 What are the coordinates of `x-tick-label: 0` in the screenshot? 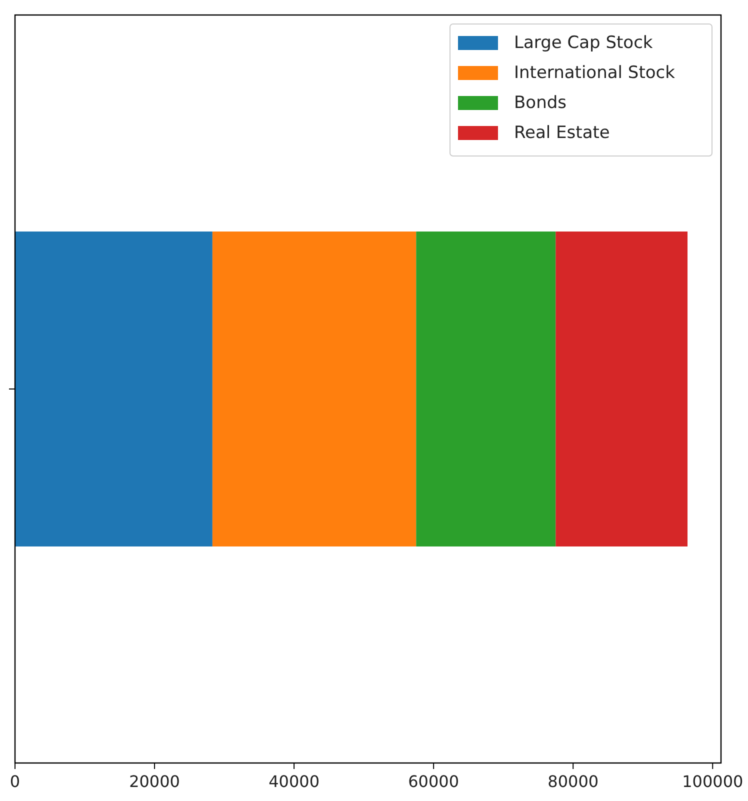 It's located at (15, 781).